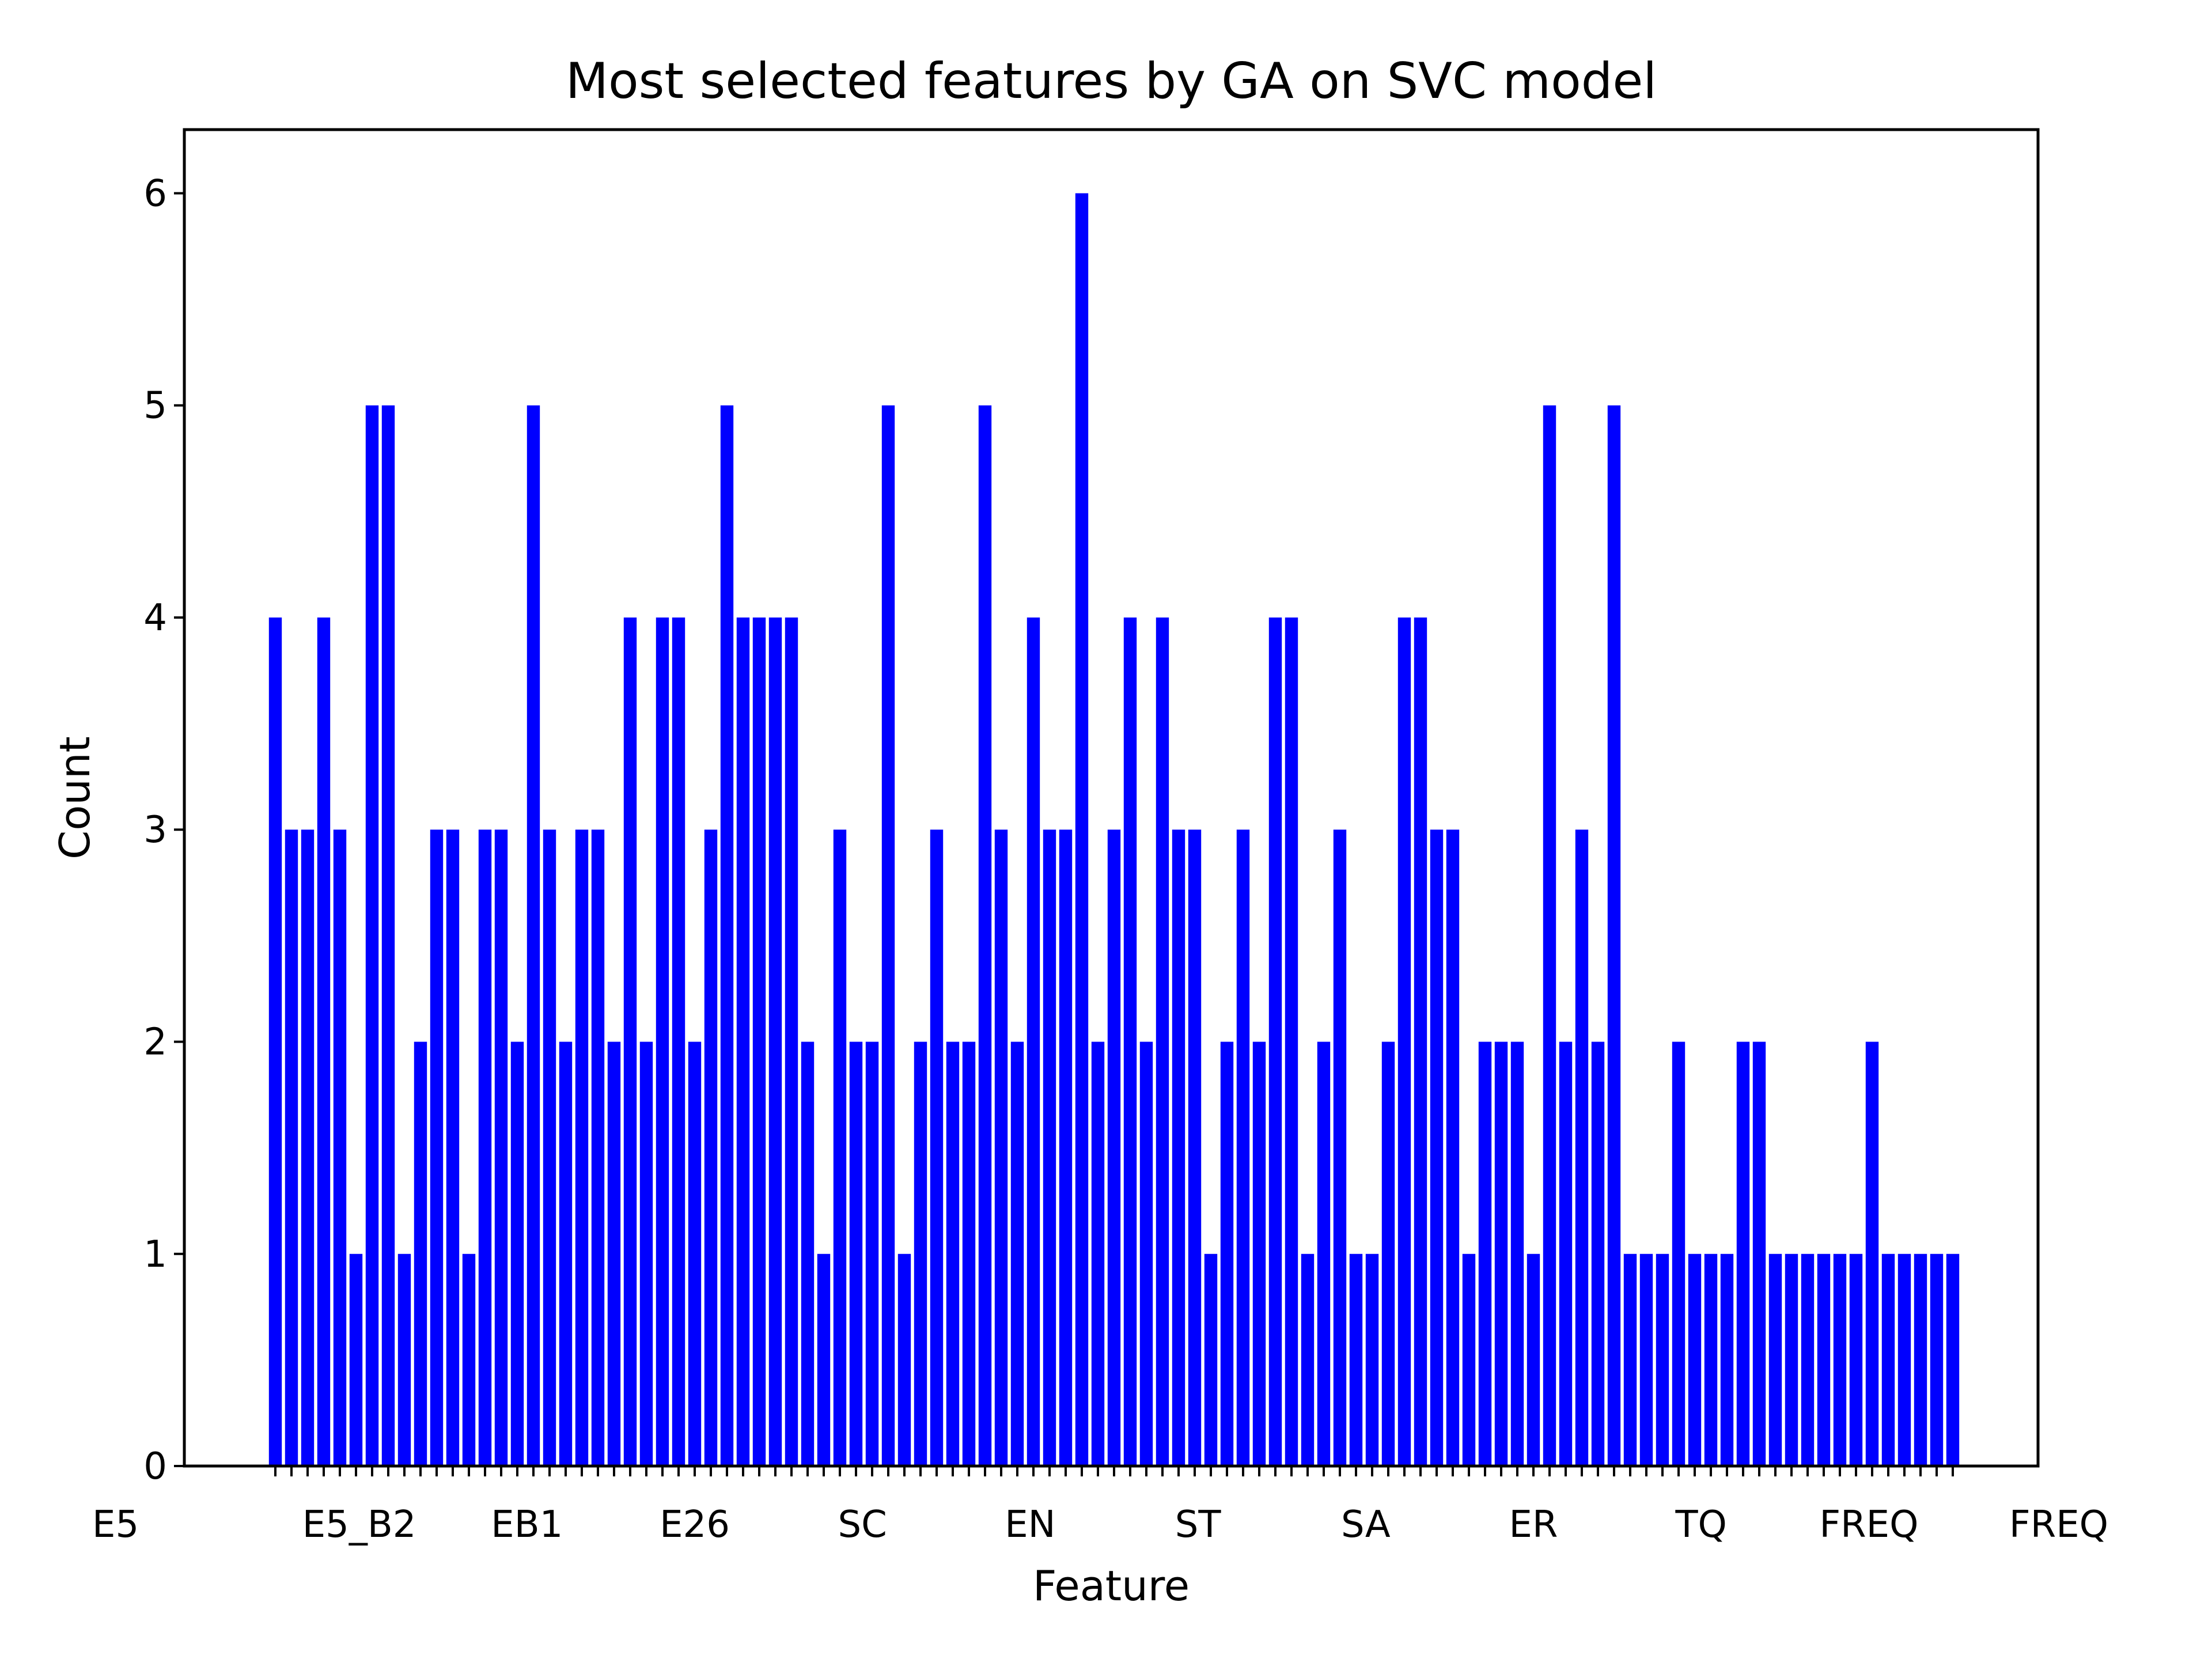 Image resolution: width=2212 pixels, height=1659 pixels. What do you see at coordinates (155, 830) in the screenshot?
I see `y-tick-label: 3` at bounding box center [155, 830].